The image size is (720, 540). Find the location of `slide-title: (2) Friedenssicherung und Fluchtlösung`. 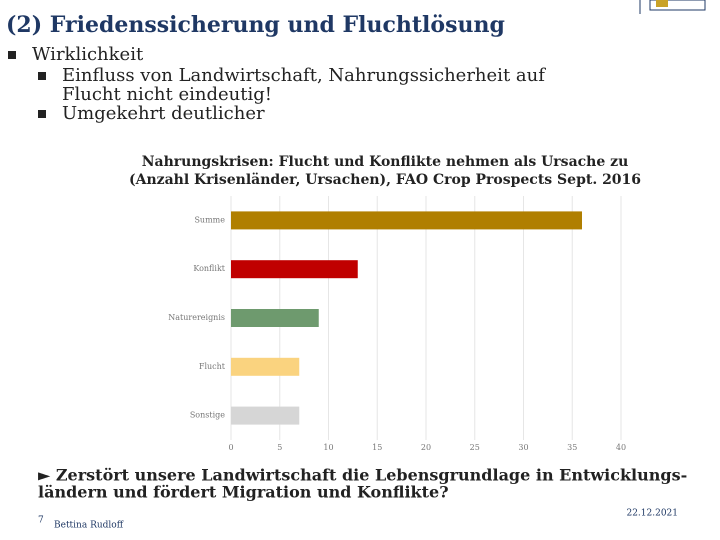

slide-title: (2) Friedenssicherung und Fluchtlösung is located at coordinates (255, 25).